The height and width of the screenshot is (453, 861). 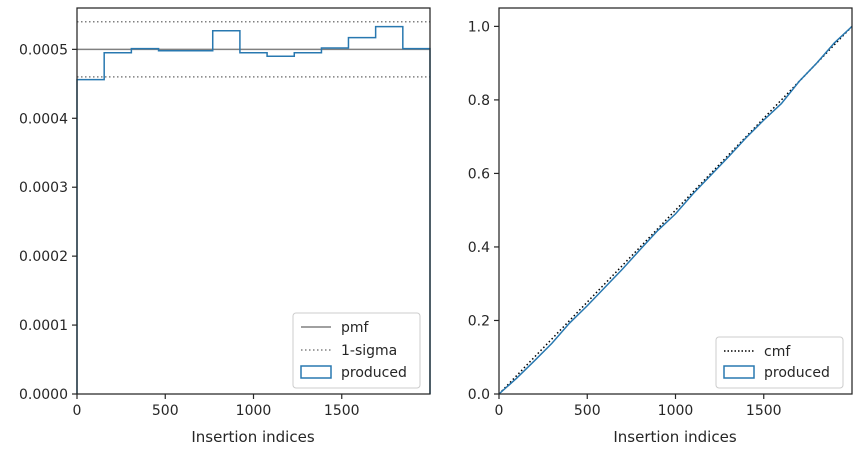 I want to click on y-tick-label: 0.0003, so click(x=43, y=188).